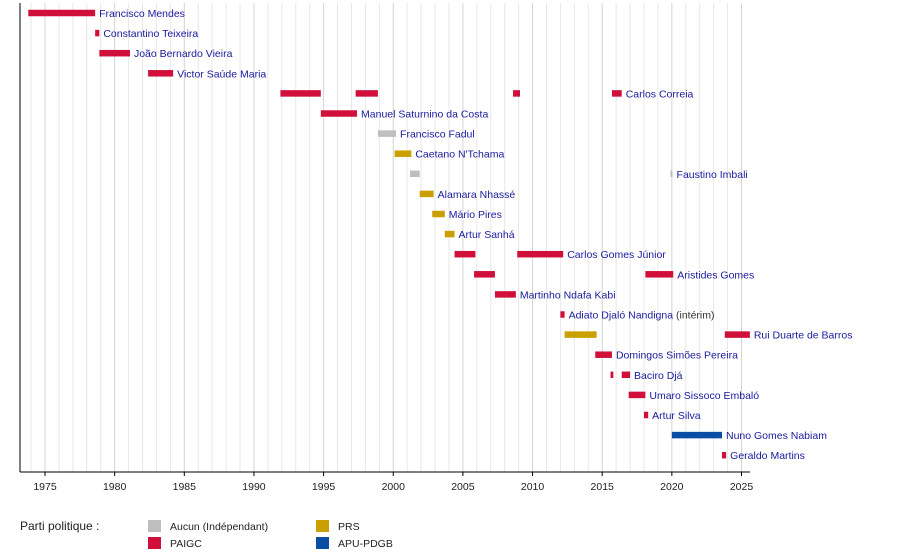 The height and width of the screenshot is (552, 900). I want to click on legend-title: Parti politique :, so click(59, 526).